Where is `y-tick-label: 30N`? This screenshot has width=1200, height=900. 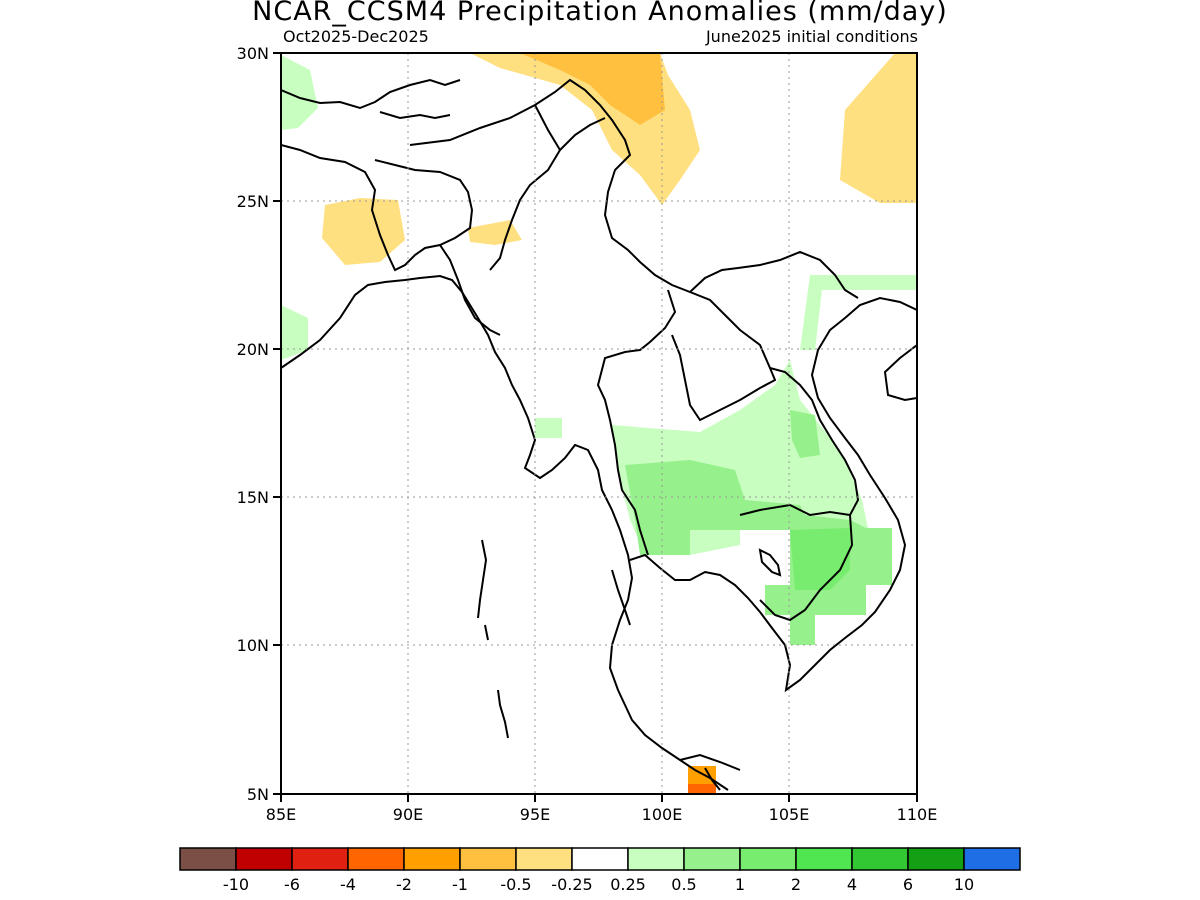
y-tick-label: 30N is located at coordinates (253, 53).